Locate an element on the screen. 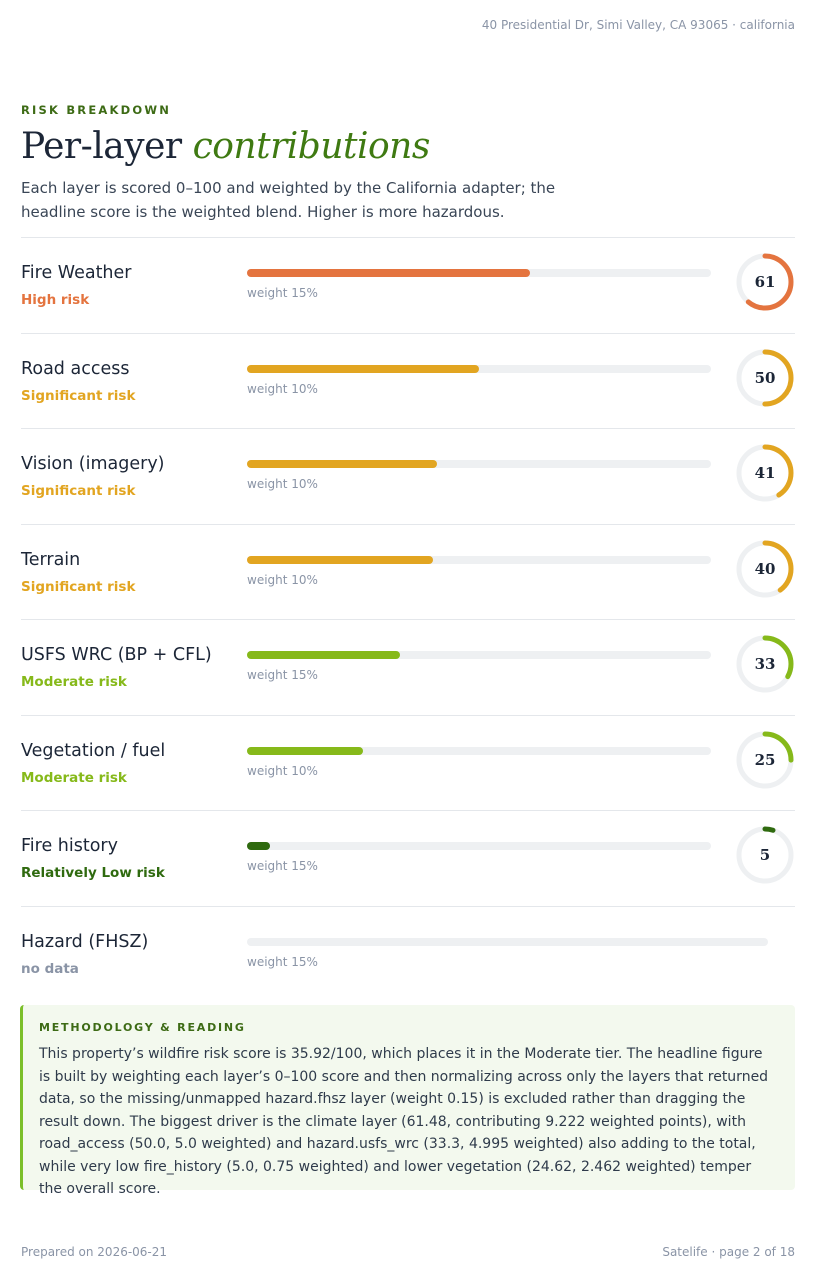  page-number: Satelife · page 2 of 18 is located at coordinates (728, 1252).